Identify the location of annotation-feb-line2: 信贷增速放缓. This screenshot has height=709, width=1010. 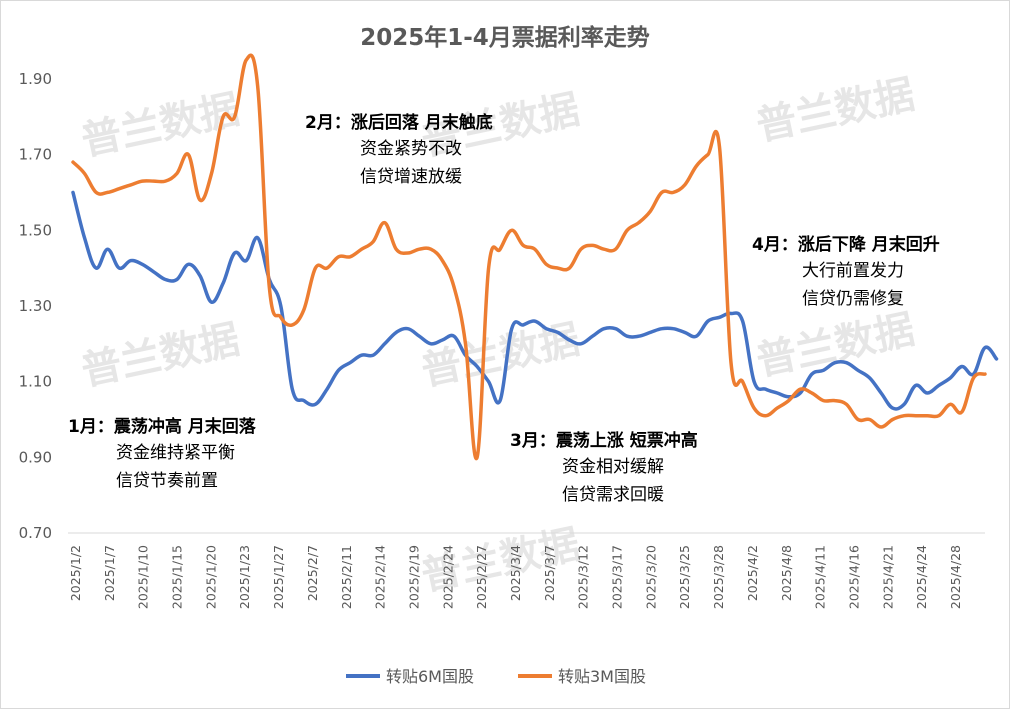
(411, 177).